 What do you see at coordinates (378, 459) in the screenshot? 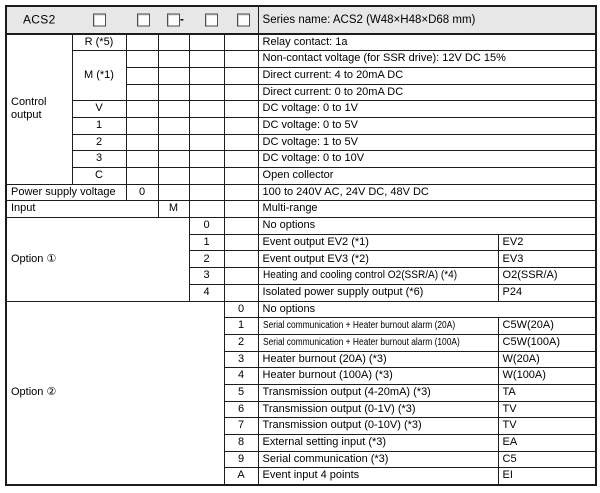
I see `description-cell: Serial communication (*3)` at bounding box center [378, 459].